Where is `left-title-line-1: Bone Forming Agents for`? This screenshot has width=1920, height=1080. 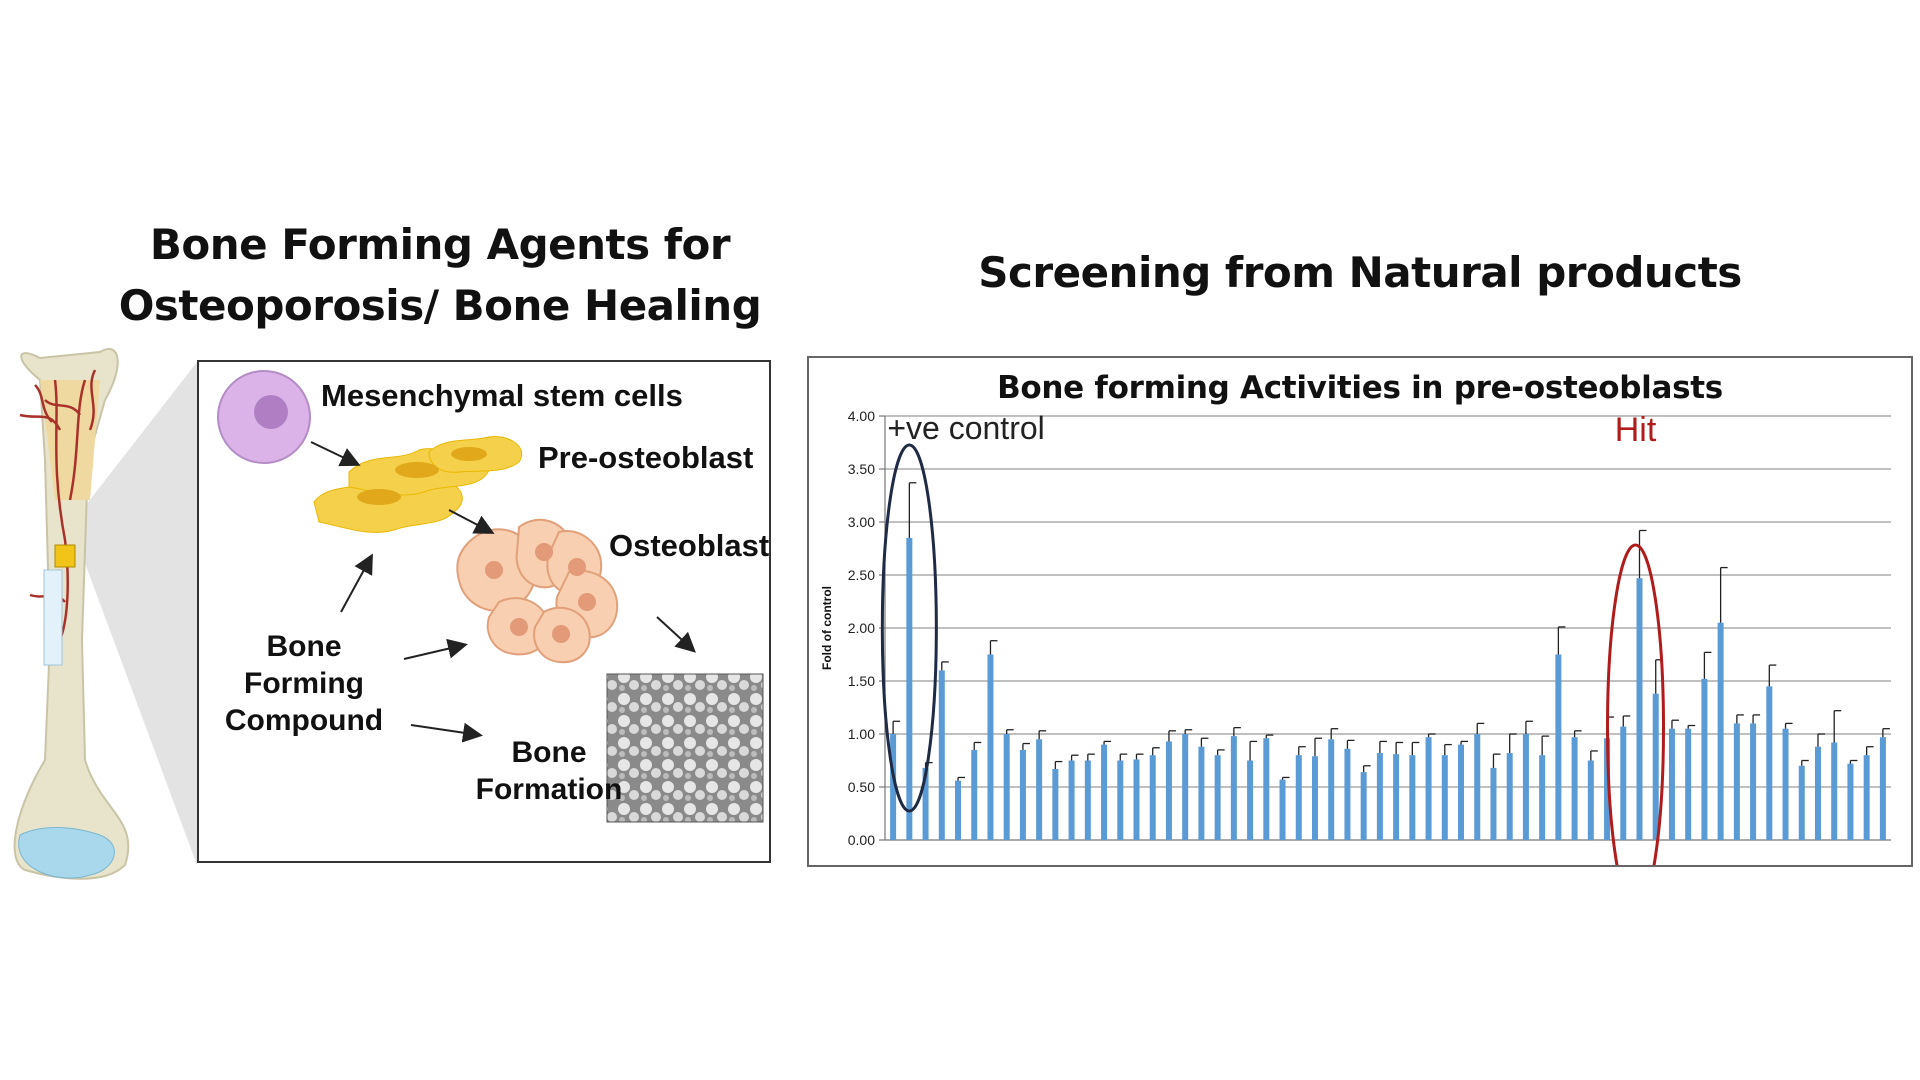 left-title-line-1: Bone Forming Agents for is located at coordinates (440, 244).